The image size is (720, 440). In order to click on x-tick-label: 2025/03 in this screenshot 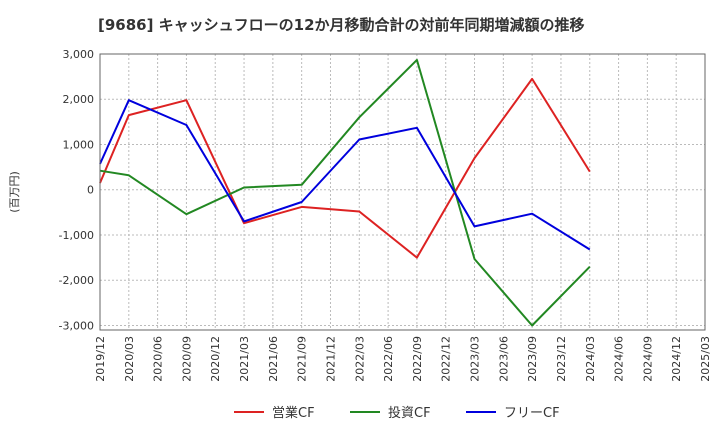, I will do `click(705, 359)`.